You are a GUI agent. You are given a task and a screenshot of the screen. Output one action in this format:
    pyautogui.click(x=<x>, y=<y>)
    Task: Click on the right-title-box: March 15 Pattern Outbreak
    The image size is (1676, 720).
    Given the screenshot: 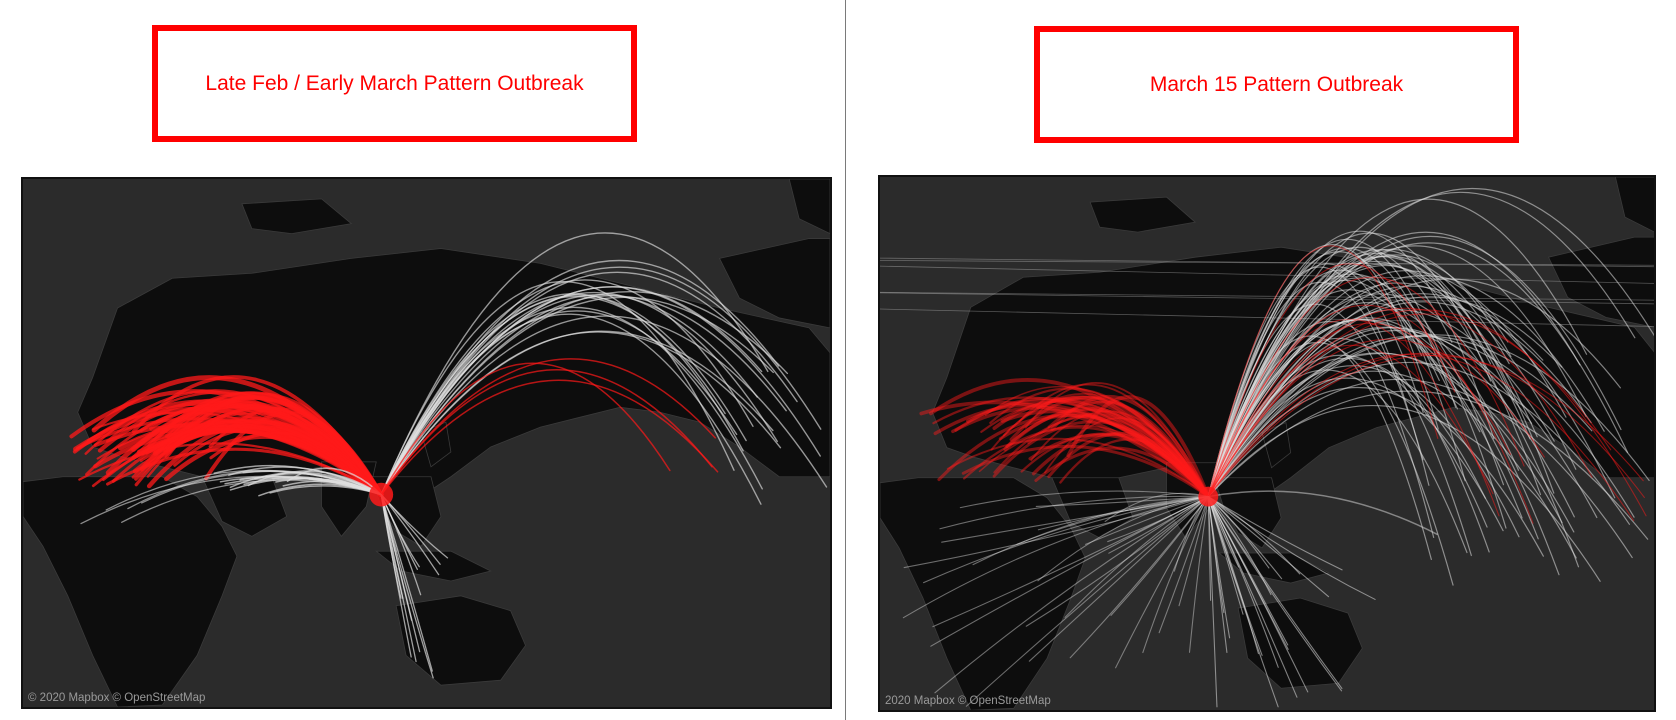 What is the action you would take?
    pyautogui.click(x=1276, y=84)
    